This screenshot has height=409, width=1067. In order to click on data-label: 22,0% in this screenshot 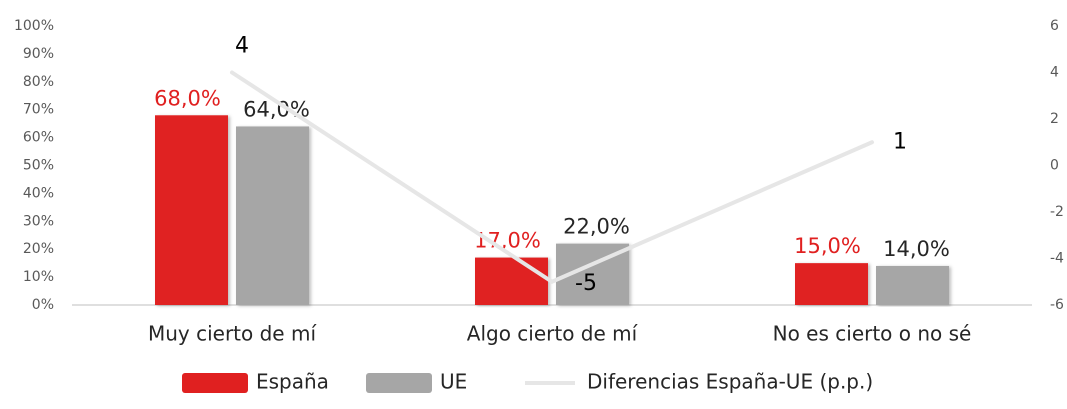, I will do `click(596, 227)`.